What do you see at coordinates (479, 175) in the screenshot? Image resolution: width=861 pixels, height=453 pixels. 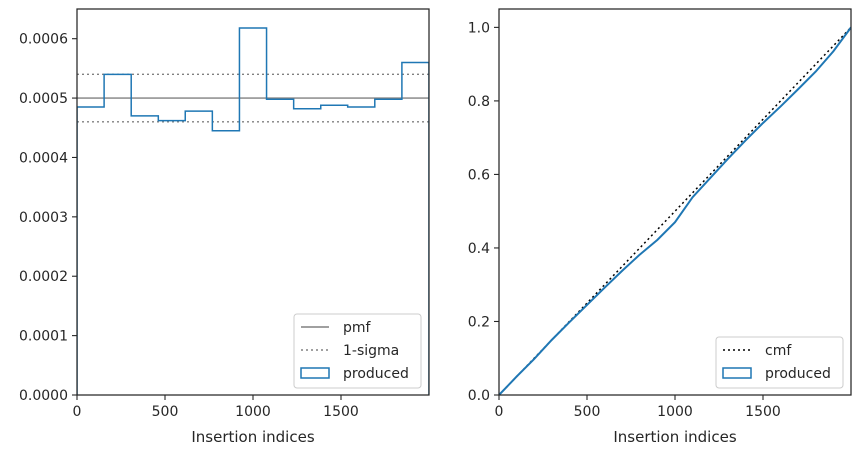 I see `y-tick-label: 0.6` at bounding box center [479, 175].